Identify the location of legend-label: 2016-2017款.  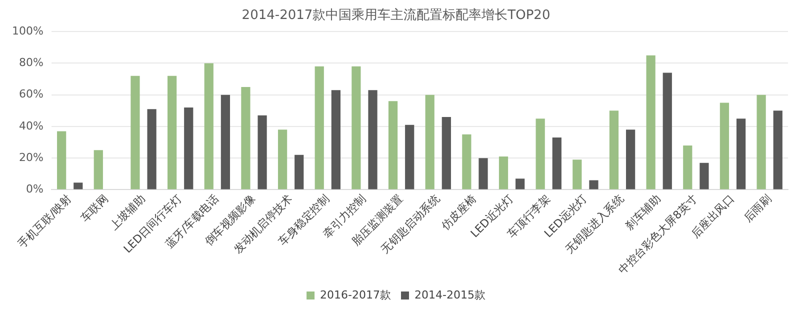
(356, 295).